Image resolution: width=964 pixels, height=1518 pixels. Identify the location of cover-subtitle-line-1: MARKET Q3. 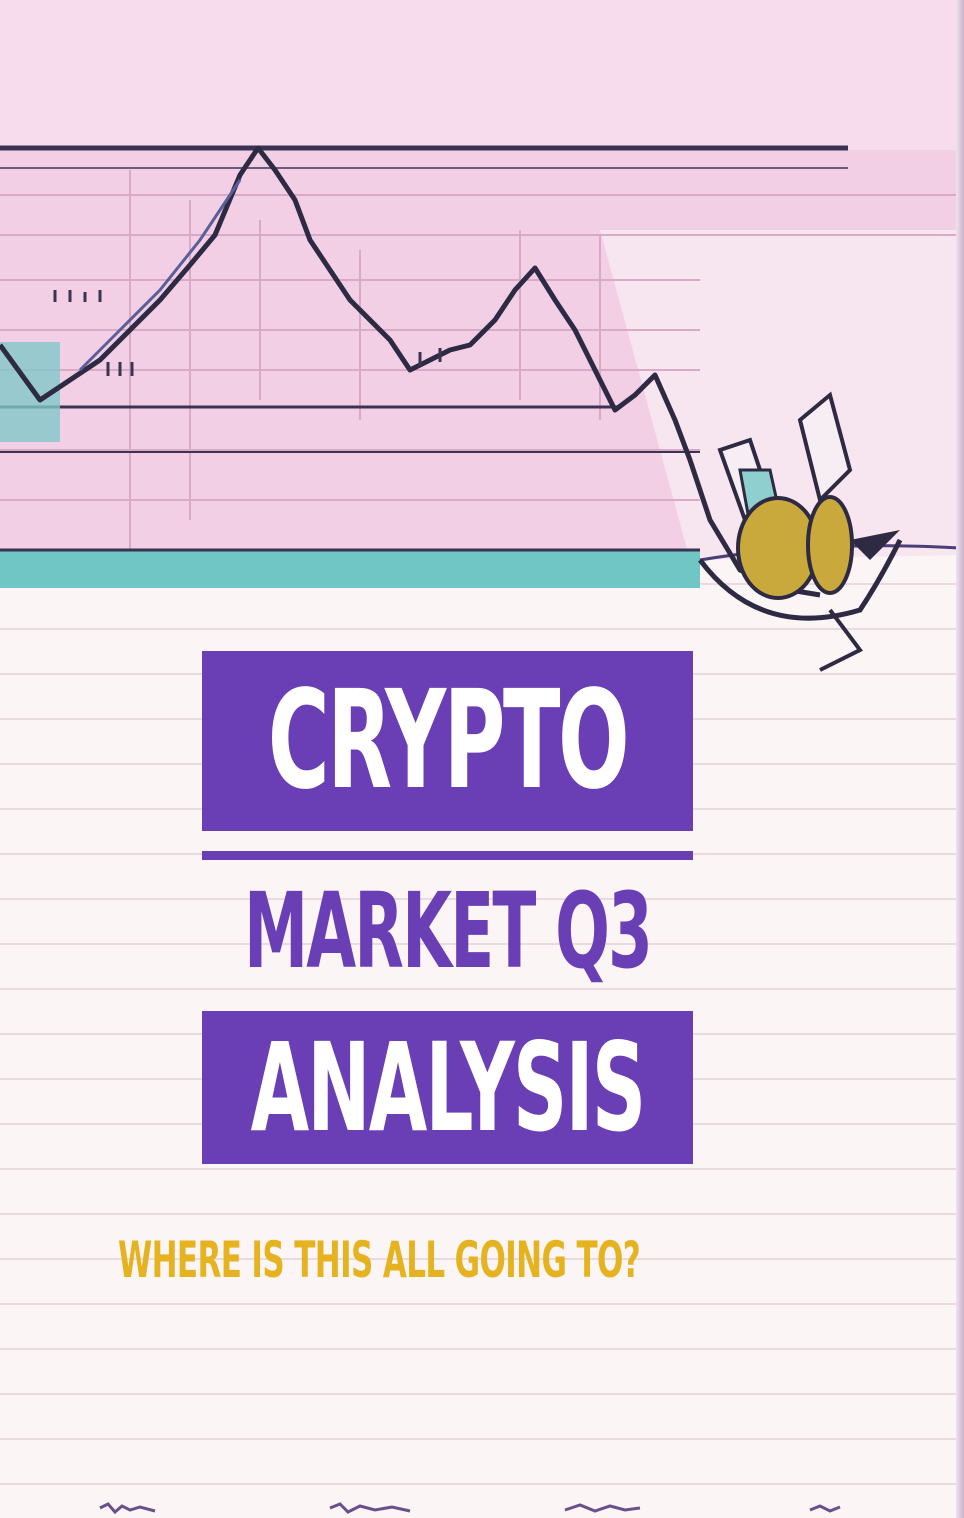
(448, 931).